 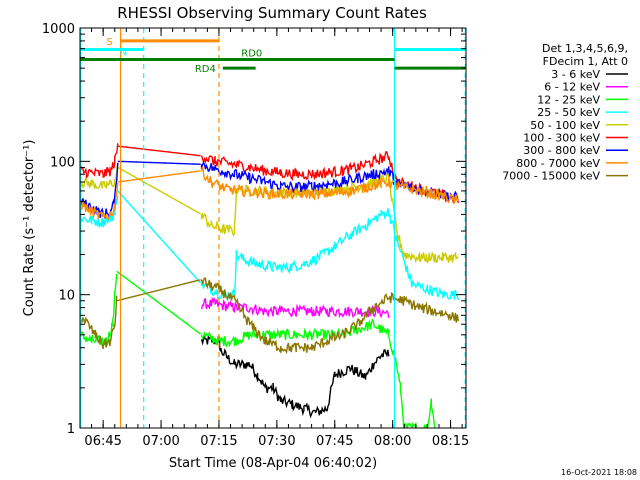 I want to click on legend-label-3: 12 - 25 keV, so click(x=568, y=99).